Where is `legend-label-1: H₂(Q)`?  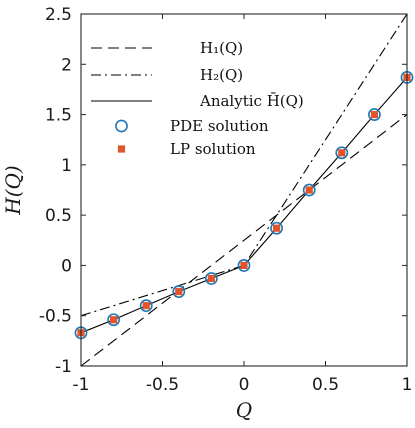
legend-label-1: H₂(Q) is located at coordinates (221, 75).